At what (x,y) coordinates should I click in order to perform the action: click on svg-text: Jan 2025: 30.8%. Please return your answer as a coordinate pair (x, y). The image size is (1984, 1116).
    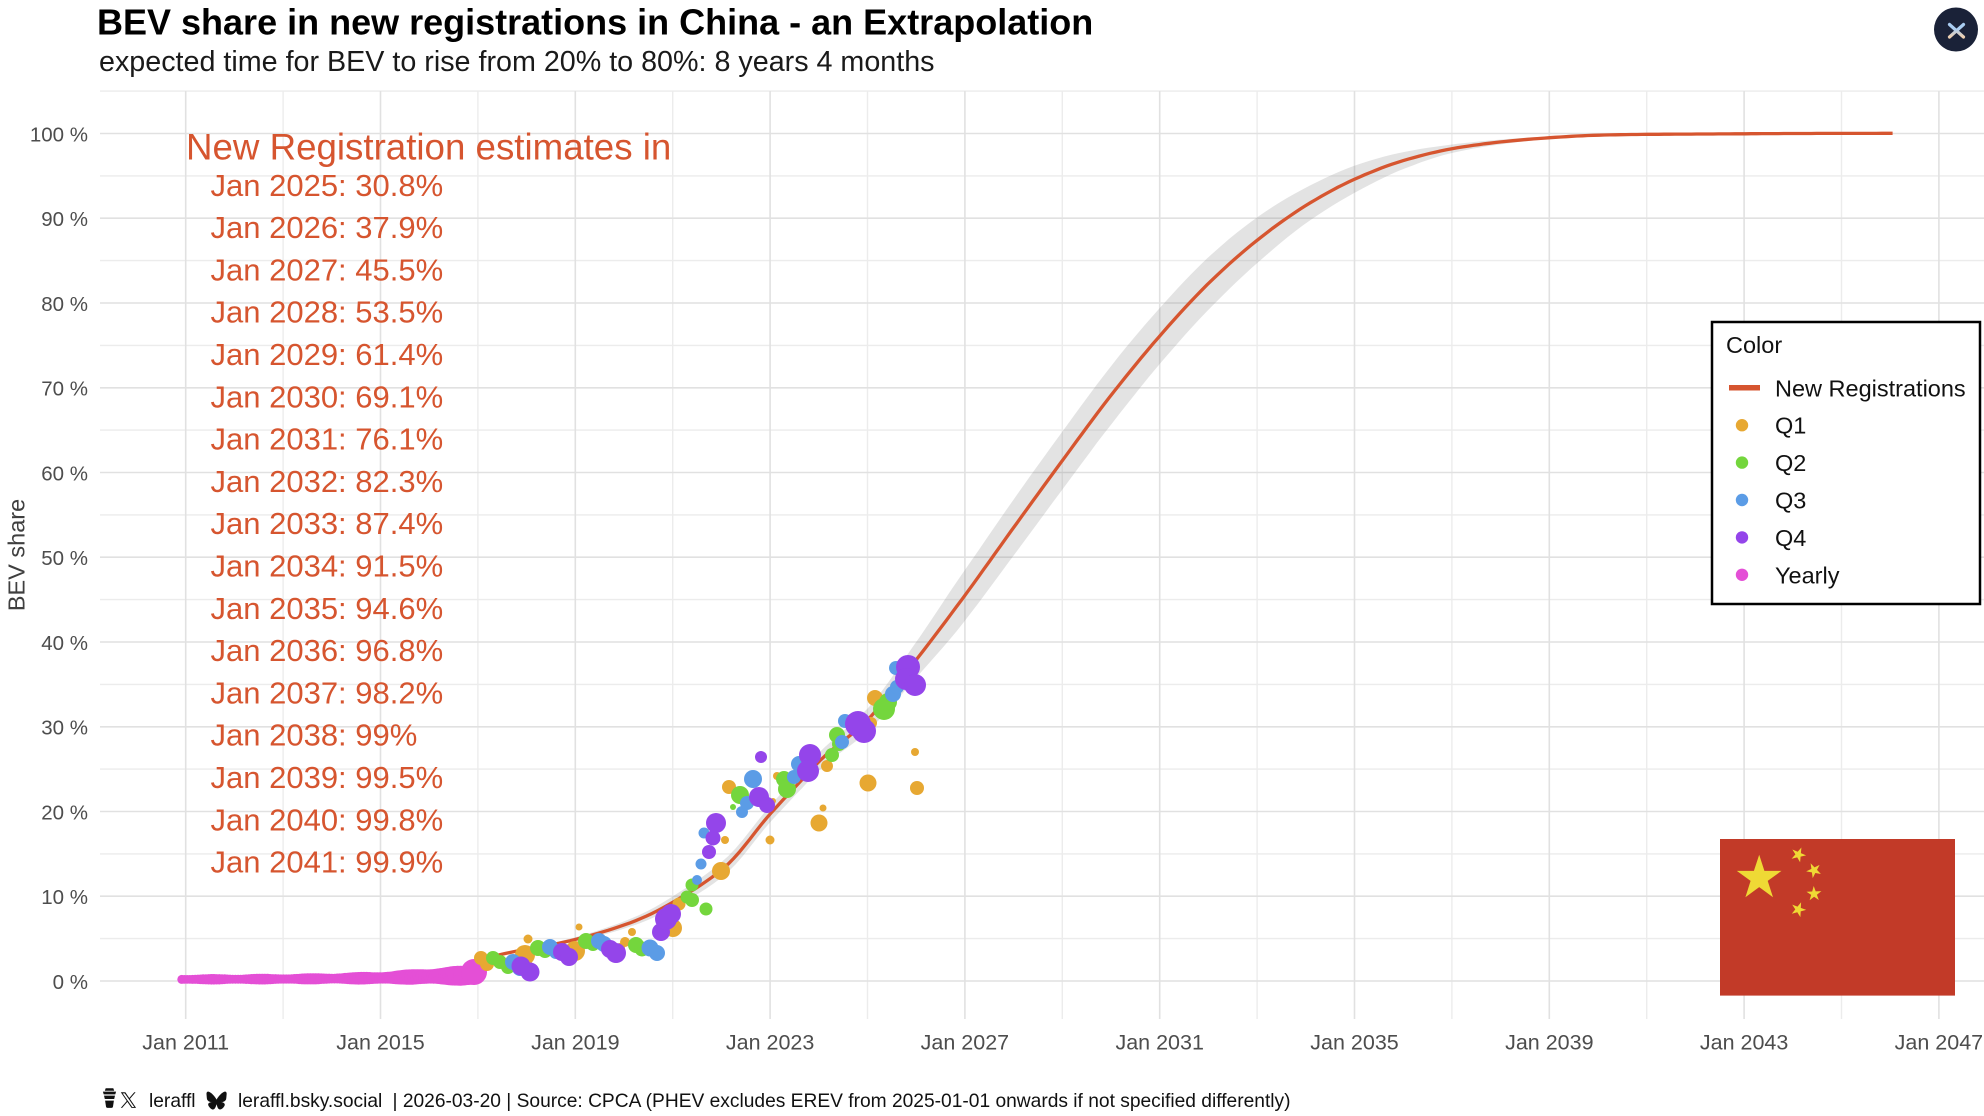
    Looking at the image, I should click on (327, 185).